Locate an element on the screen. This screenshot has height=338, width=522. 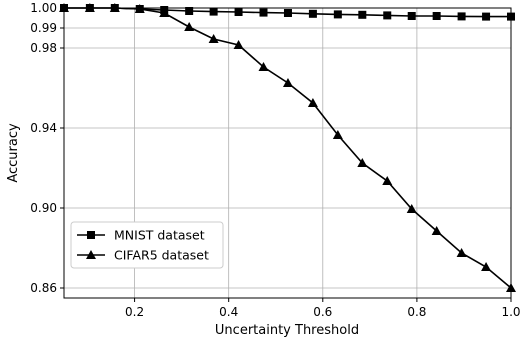
y-tick-label: 1.00 is located at coordinates (43, 8).